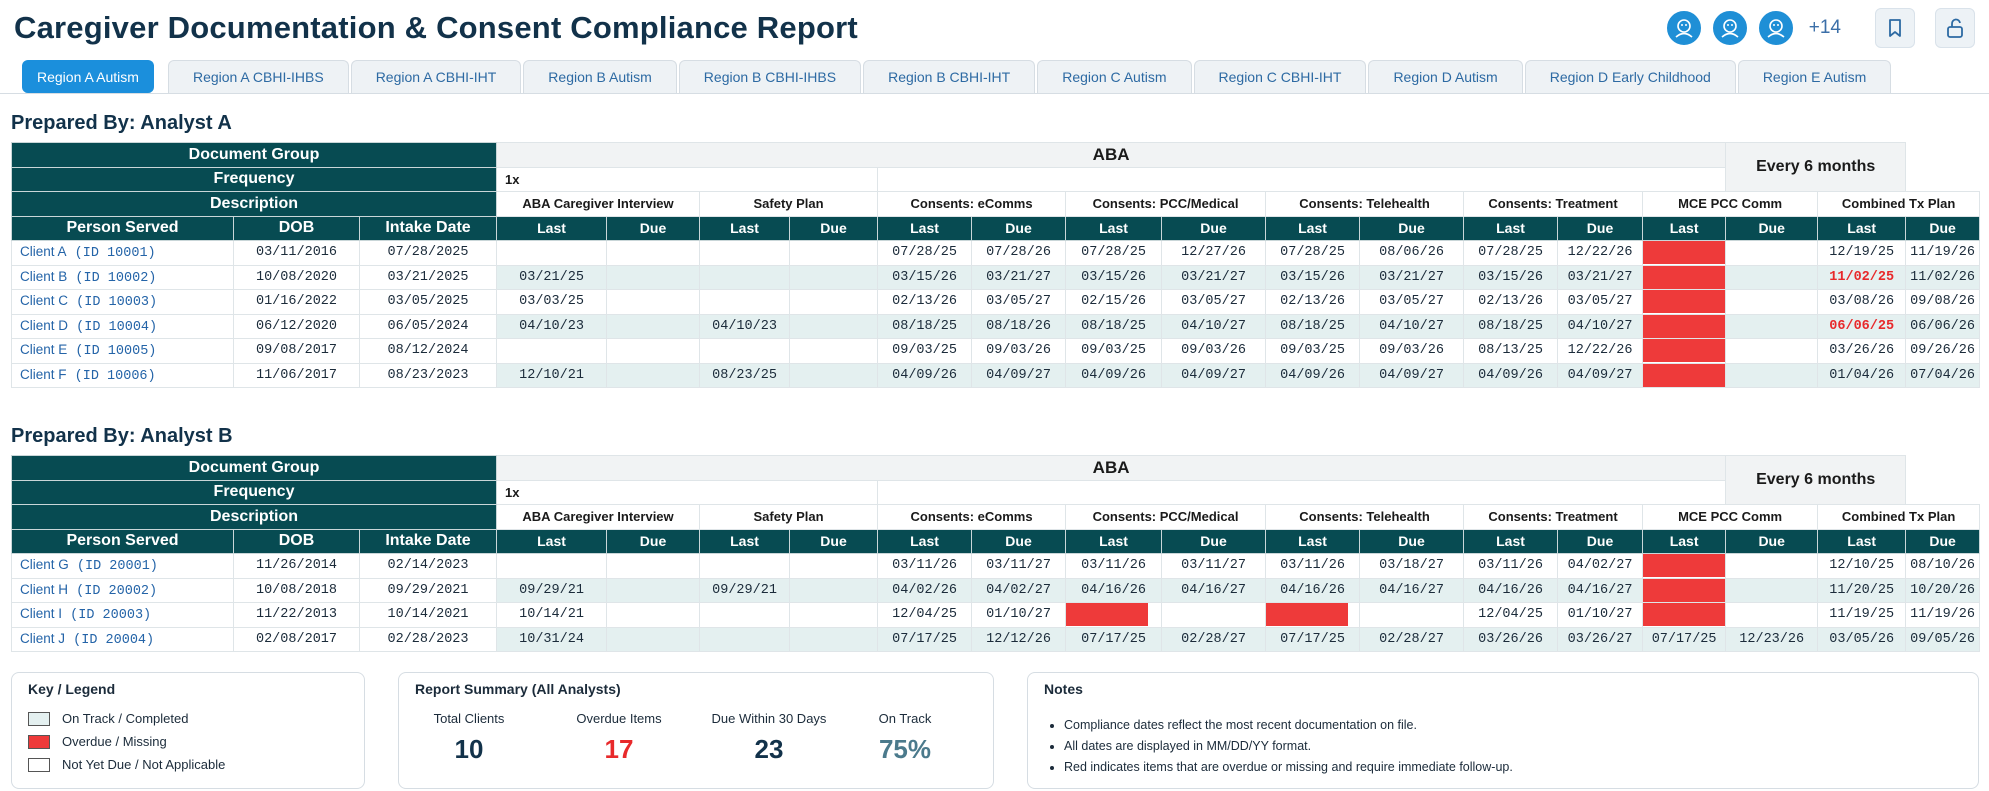  Describe the element at coordinates (905, 738) in the screenshot. I see `stat-on-track: On Track 75%` at that location.